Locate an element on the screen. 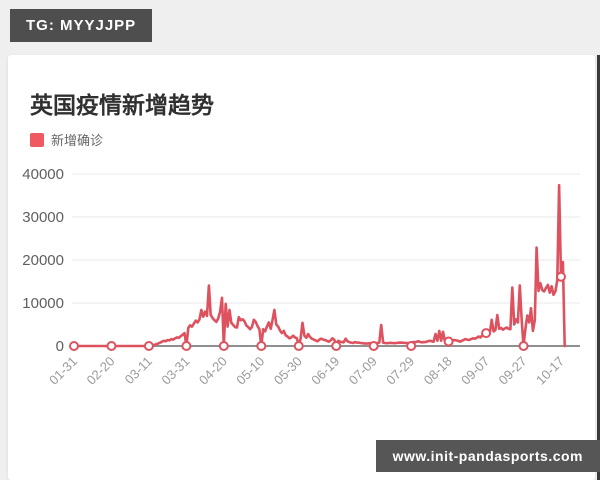  tg-badge: TG: MYYJJPP is located at coordinates (81, 25).